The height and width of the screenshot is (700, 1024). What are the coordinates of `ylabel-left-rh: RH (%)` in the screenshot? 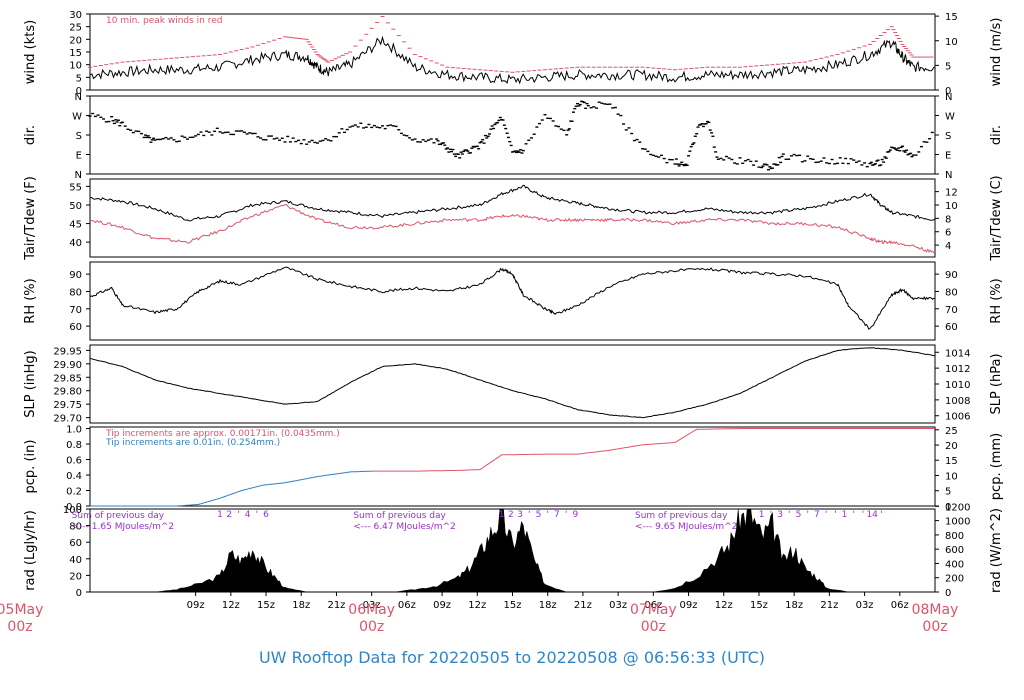 It's located at (30, 300).